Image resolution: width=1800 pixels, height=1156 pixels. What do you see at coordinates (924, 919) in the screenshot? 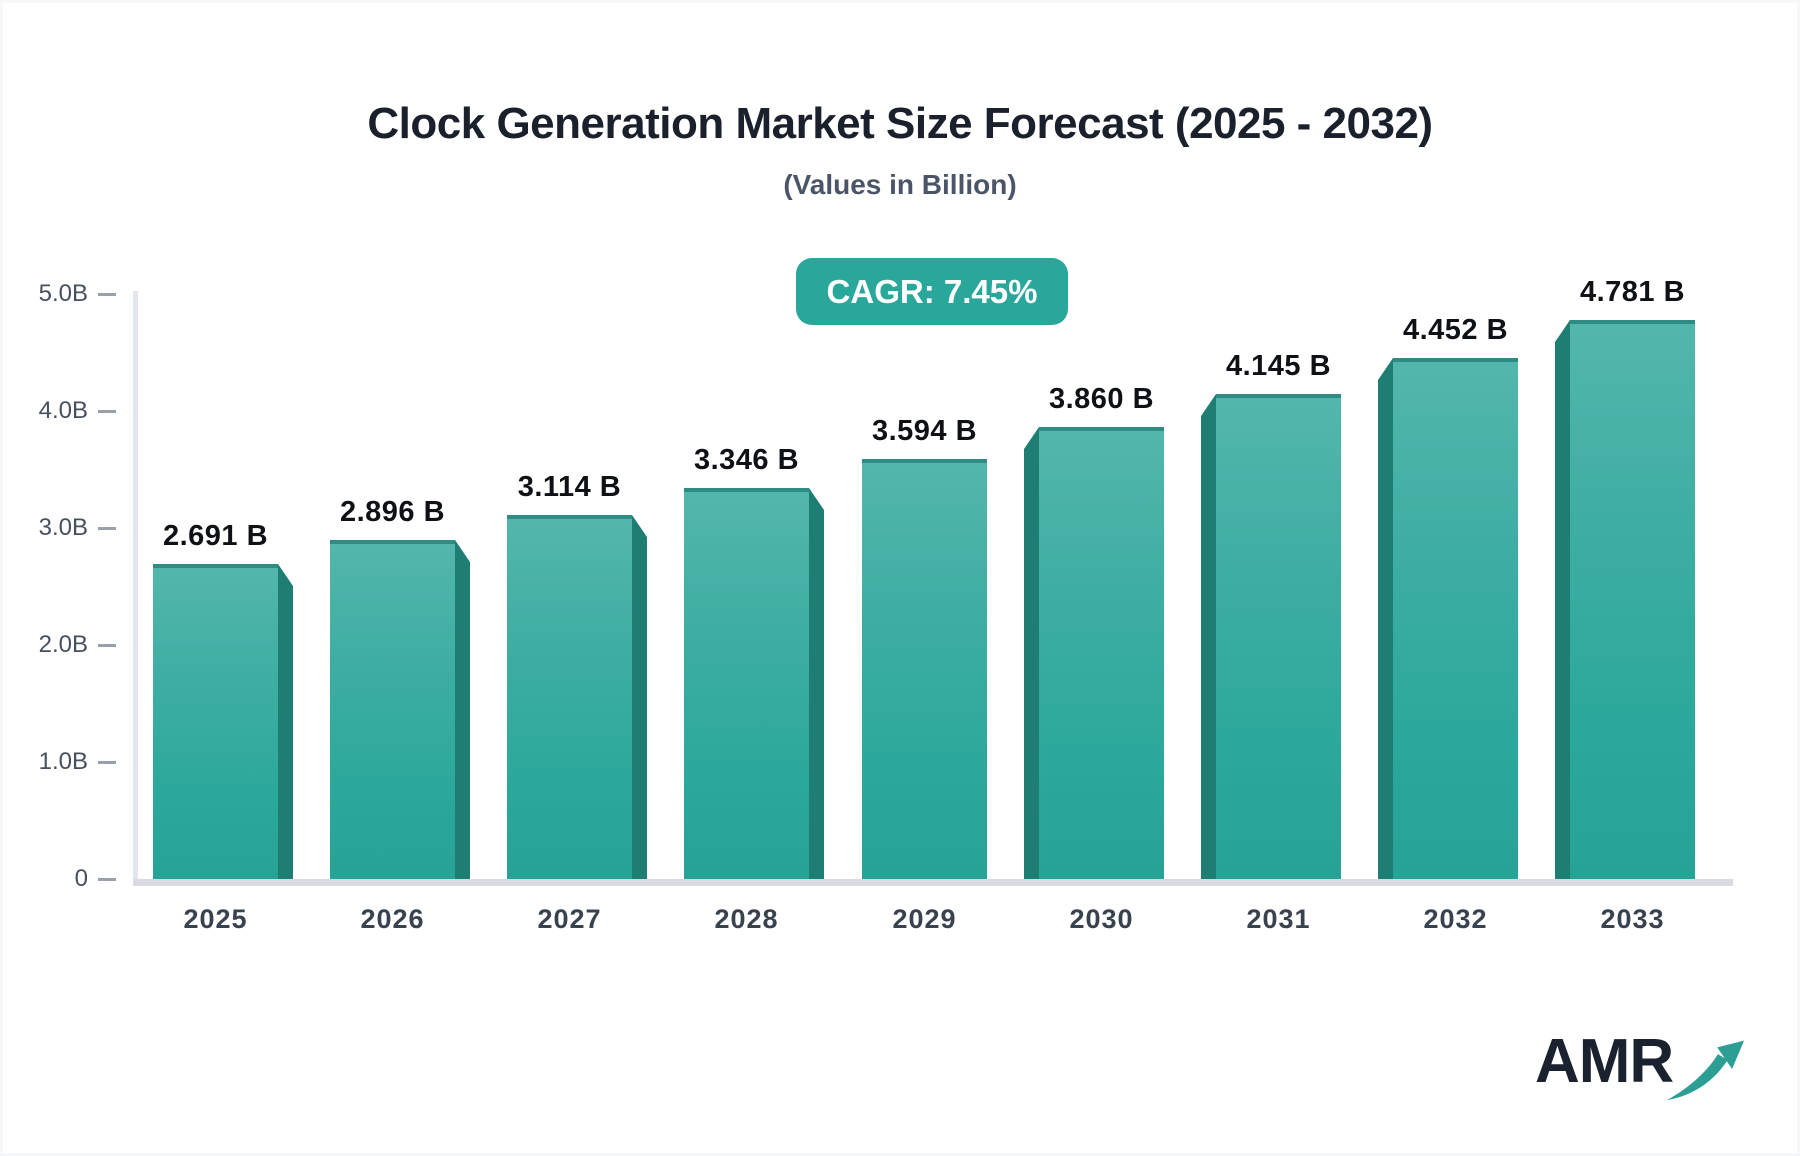
I see `x-tick-label: 2029` at bounding box center [924, 919].